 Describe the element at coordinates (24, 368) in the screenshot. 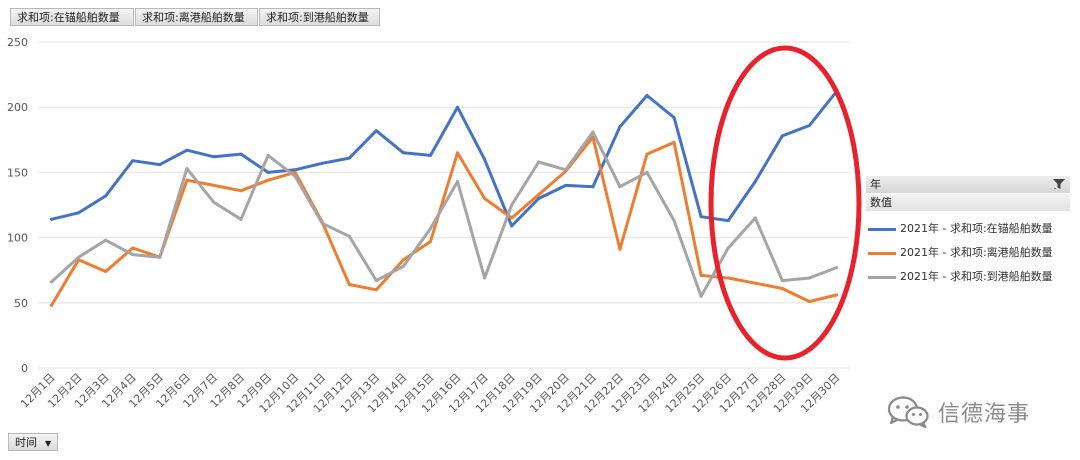

I see `y-tick-label: 0` at that location.